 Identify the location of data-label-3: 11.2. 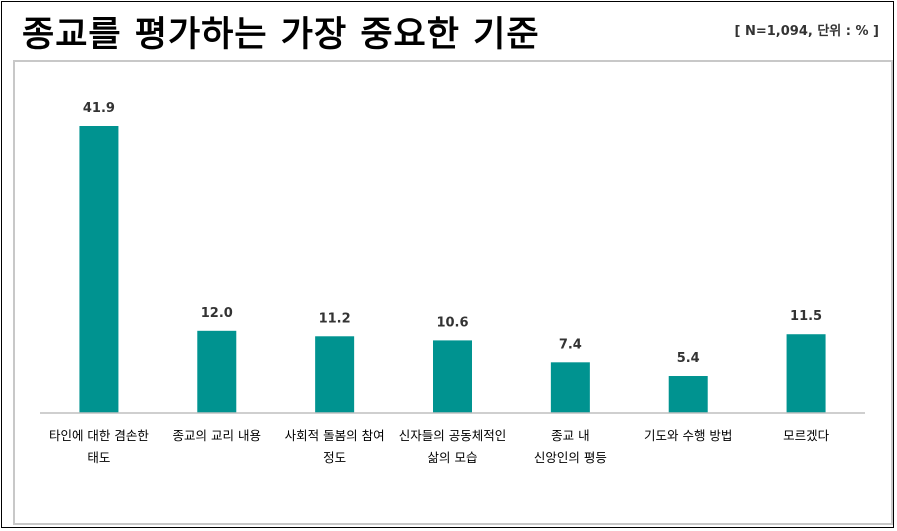
(335, 318).